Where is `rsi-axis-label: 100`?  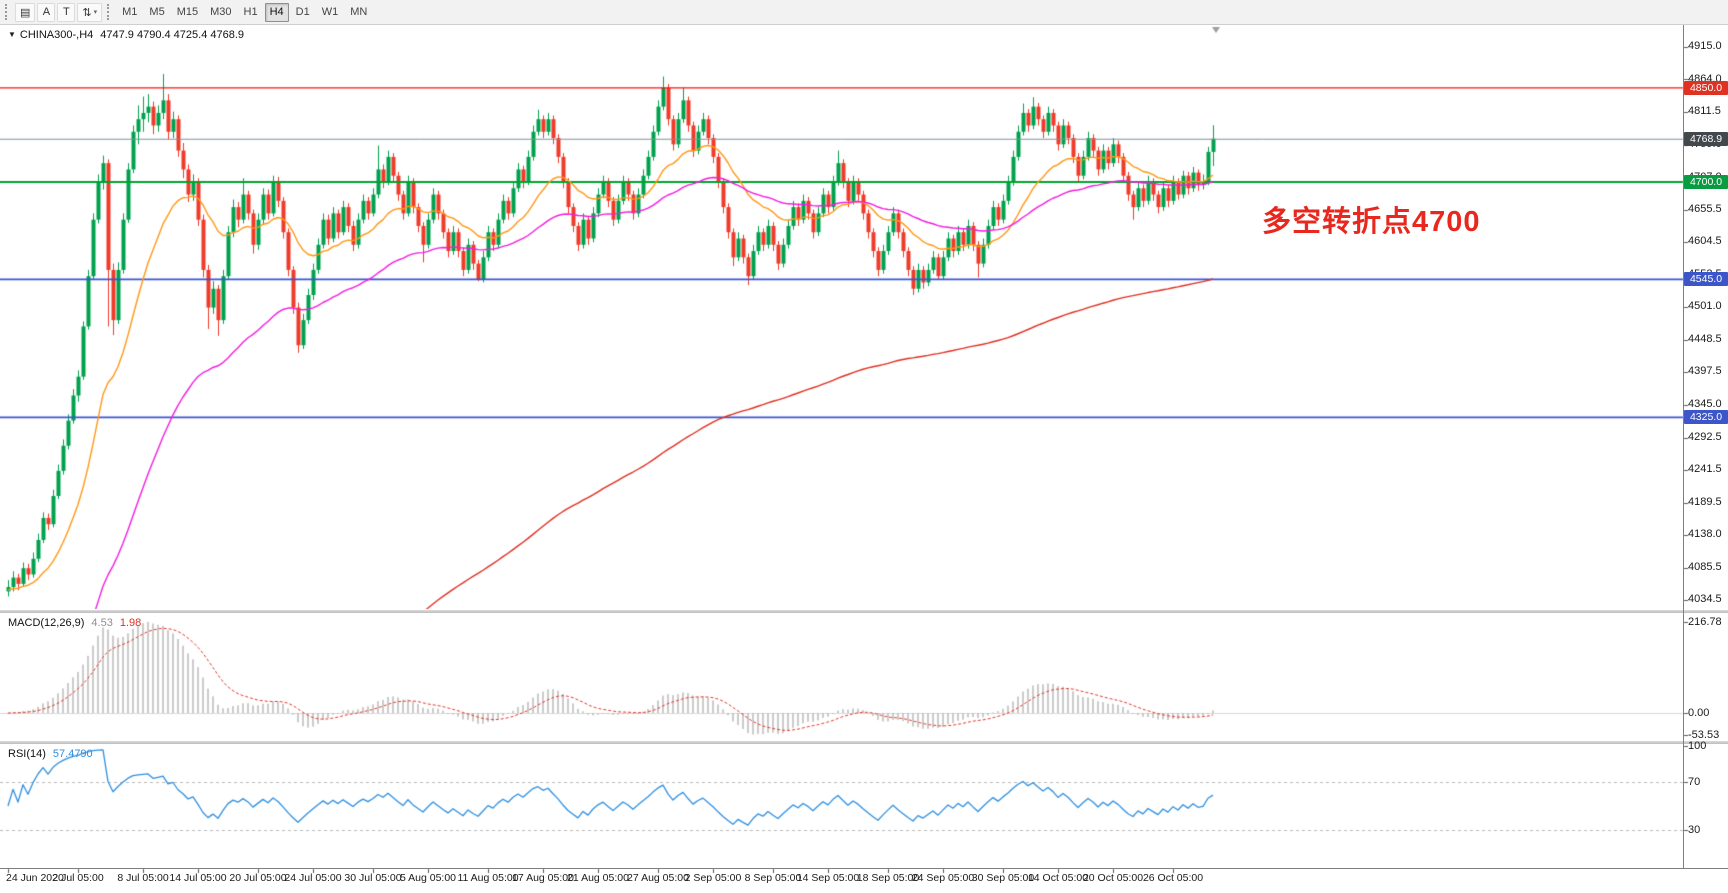 rsi-axis-label: 100 is located at coordinates (1697, 745).